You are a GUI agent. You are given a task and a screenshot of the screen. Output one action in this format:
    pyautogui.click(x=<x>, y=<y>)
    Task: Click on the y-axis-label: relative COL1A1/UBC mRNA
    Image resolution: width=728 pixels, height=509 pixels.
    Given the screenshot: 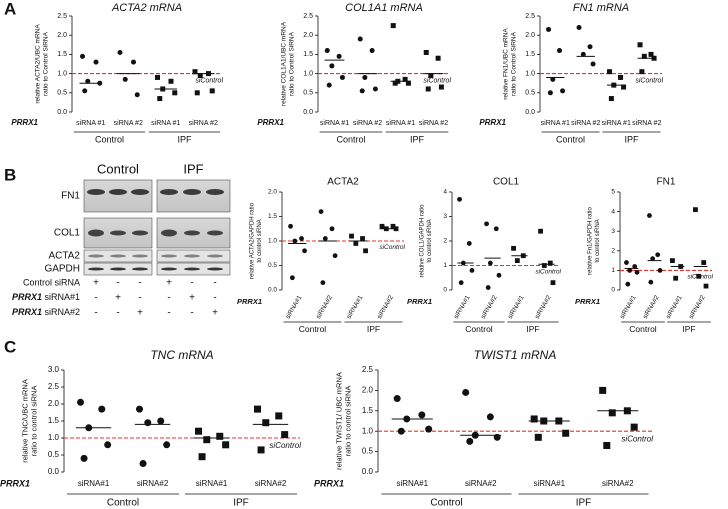 What is the action you would take?
    pyautogui.click(x=283, y=63)
    